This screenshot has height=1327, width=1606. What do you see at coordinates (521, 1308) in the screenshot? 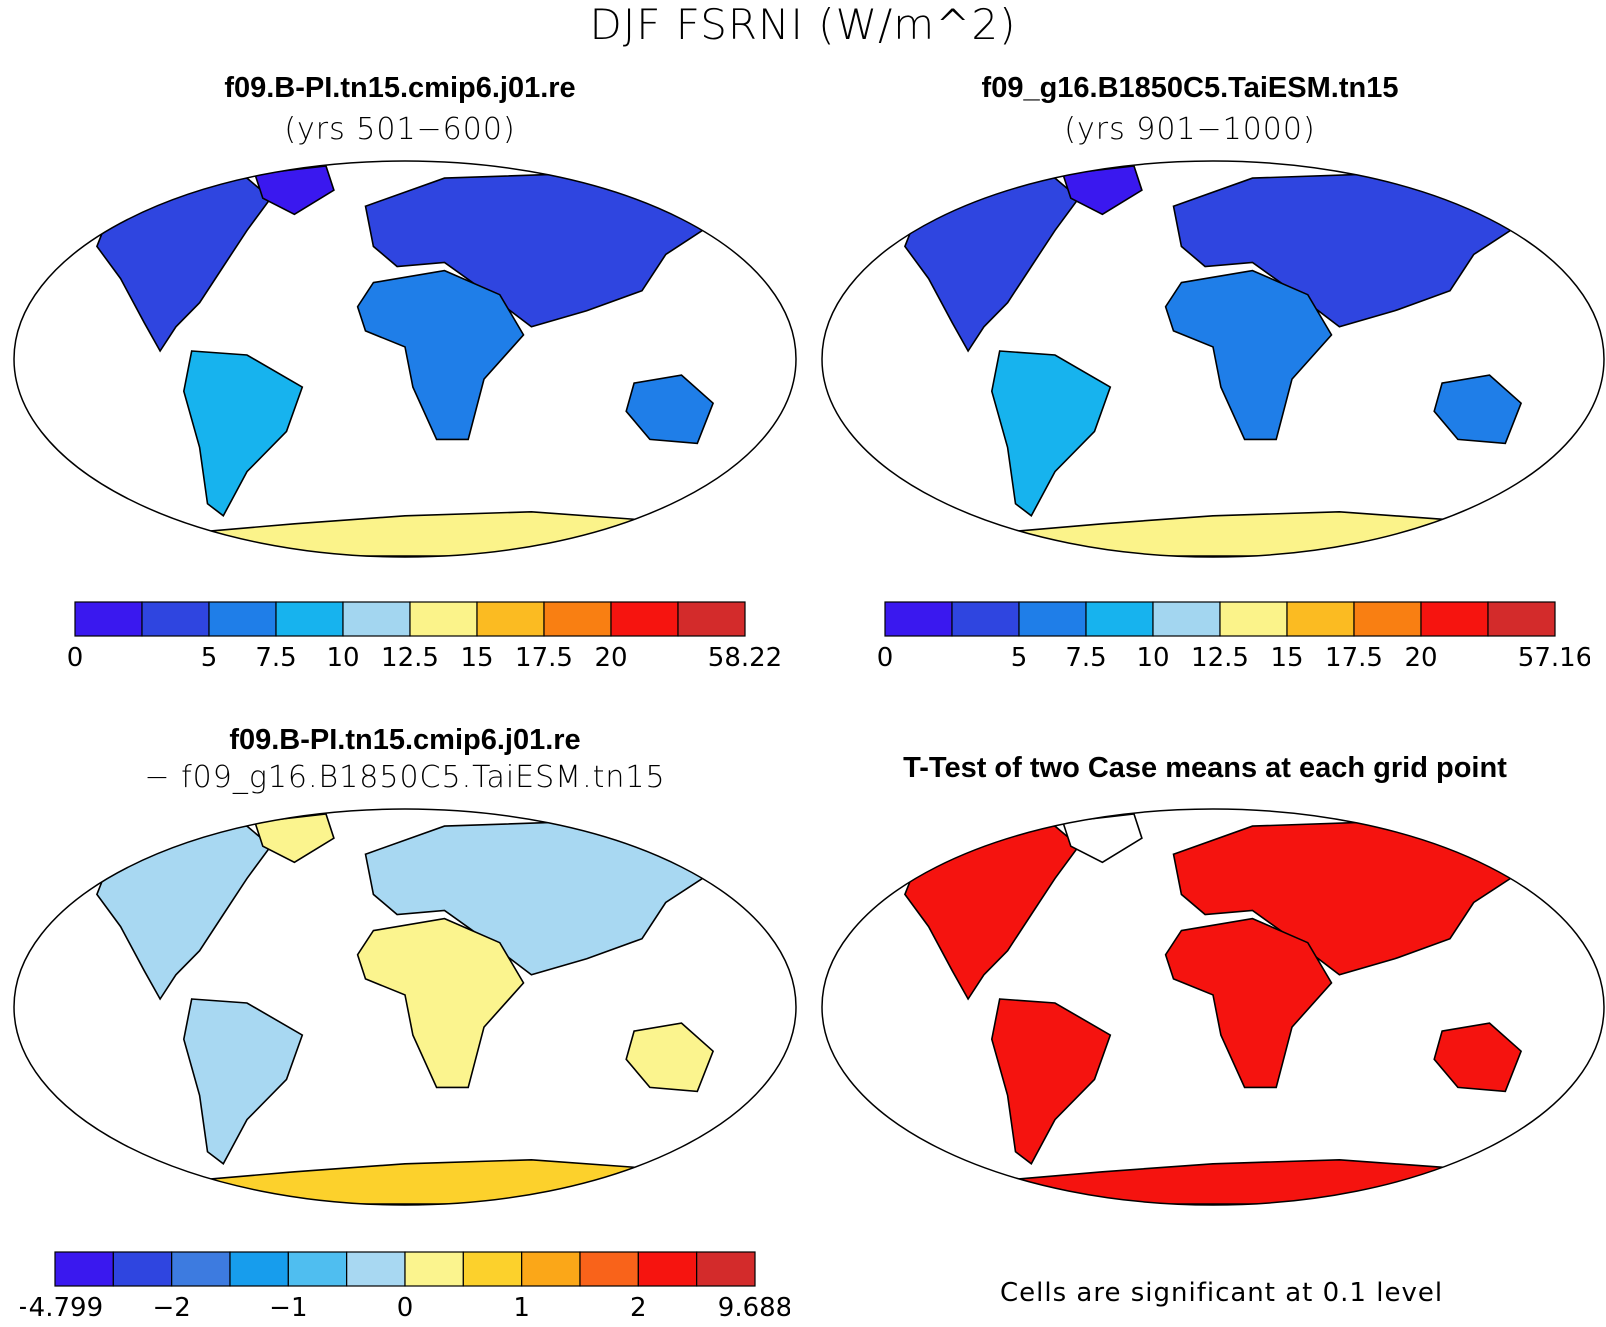
I see `cbar-bl-tick-label-8: 1` at bounding box center [521, 1308].